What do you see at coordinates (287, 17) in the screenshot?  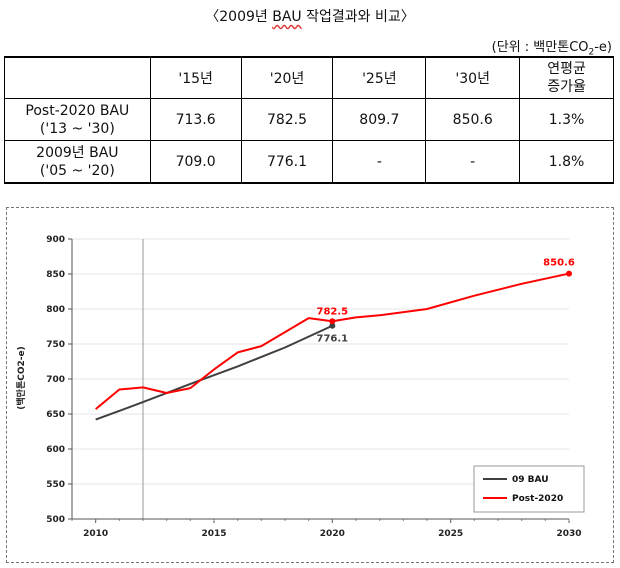 I see `title-underlined: BAU` at bounding box center [287, 17].